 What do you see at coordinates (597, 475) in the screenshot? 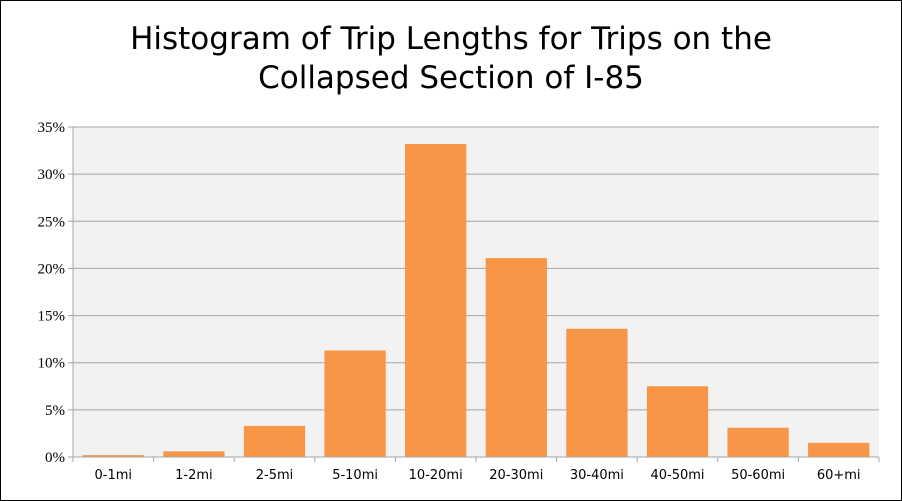
I see `x-tick-label: 30-40mi` at bounding box center [597, 475].